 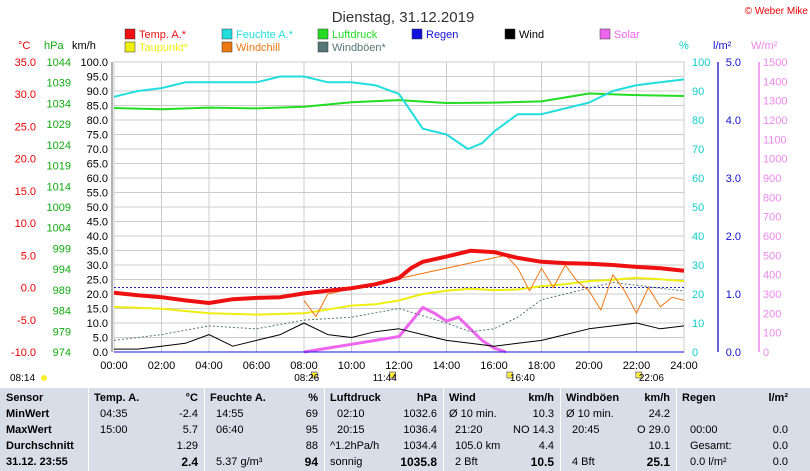 I want to click on solar-tick-label: 200, so click(x=772, y=314).